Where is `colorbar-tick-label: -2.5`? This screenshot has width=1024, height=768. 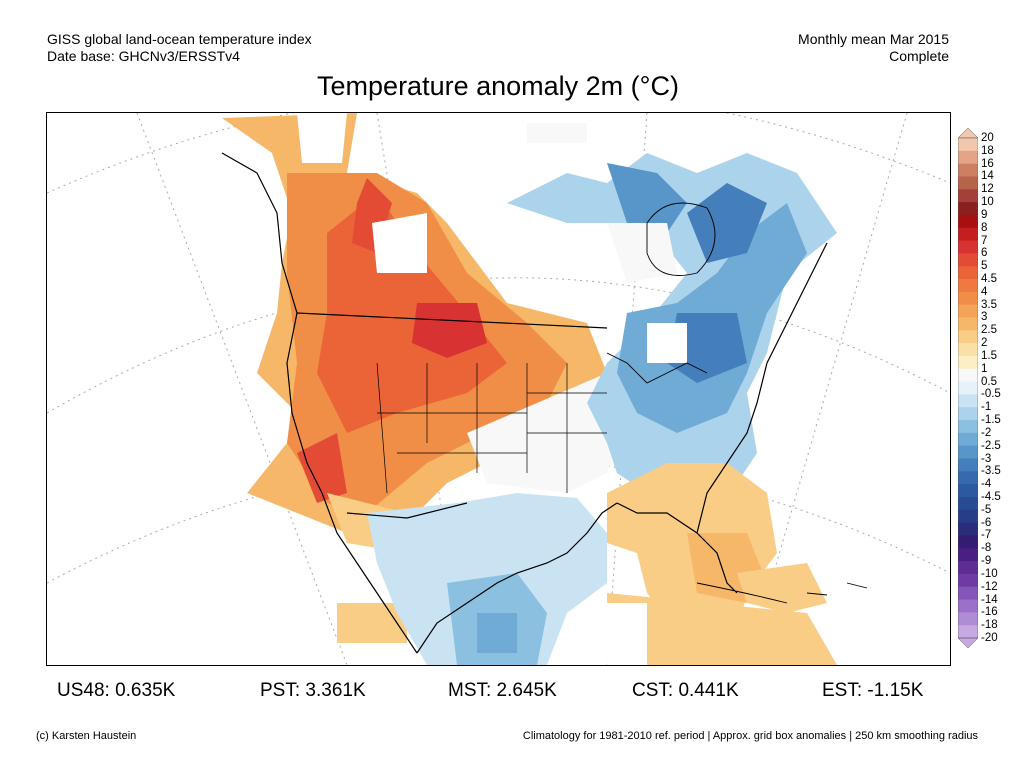
colorbar-tick-label: -2.5 is located at coordinates (991, 445).